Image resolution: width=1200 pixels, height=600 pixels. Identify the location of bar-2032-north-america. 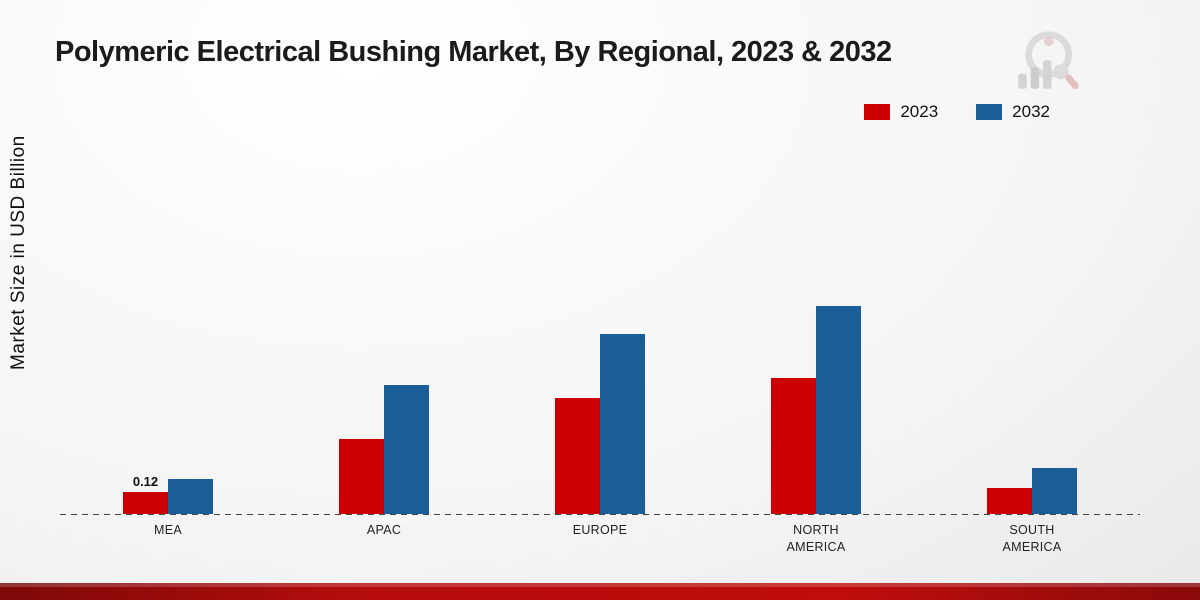
(838, 410).